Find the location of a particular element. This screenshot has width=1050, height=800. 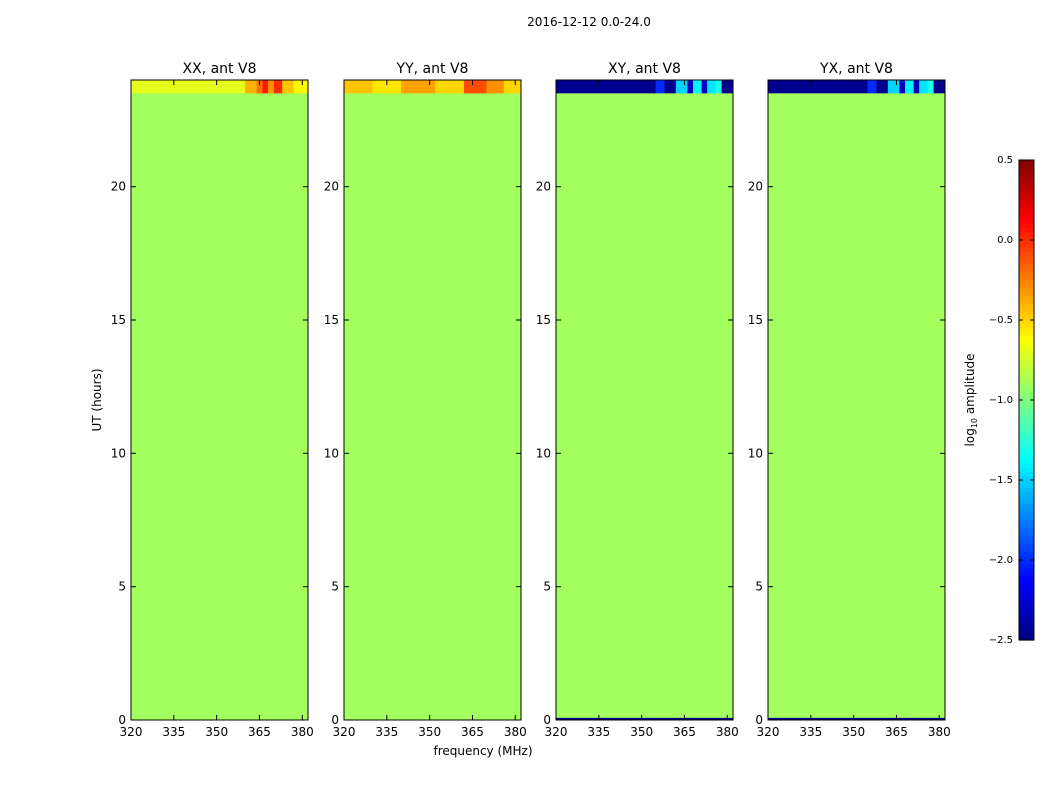

colorbar-tick-label: −1.5 is located at coordinates (1001, 480).